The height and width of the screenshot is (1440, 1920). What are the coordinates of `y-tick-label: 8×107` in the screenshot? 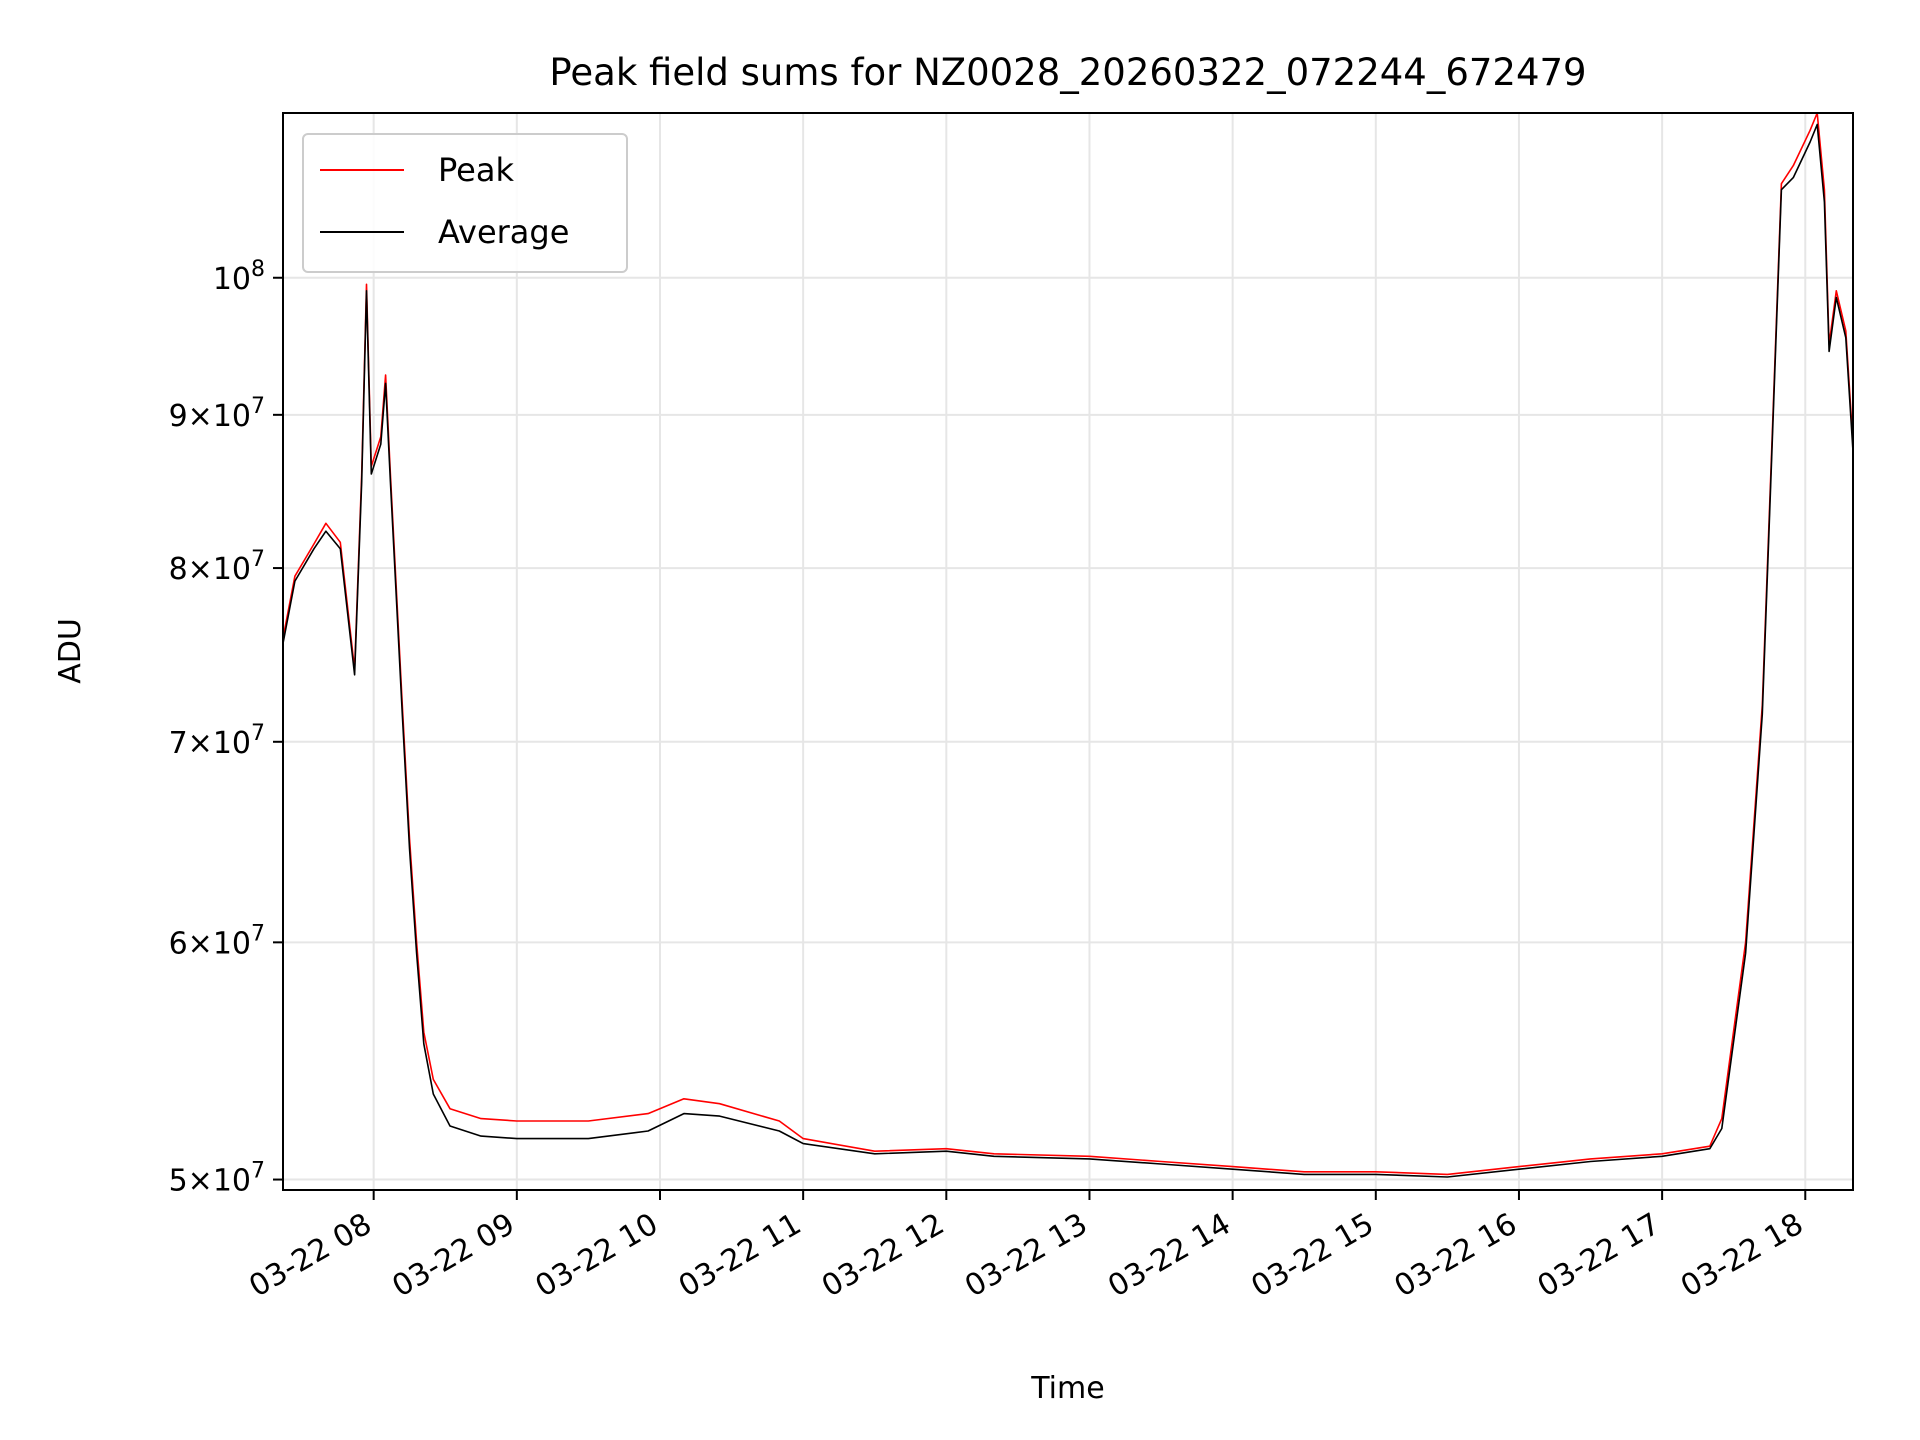 It's located at (217, 567).